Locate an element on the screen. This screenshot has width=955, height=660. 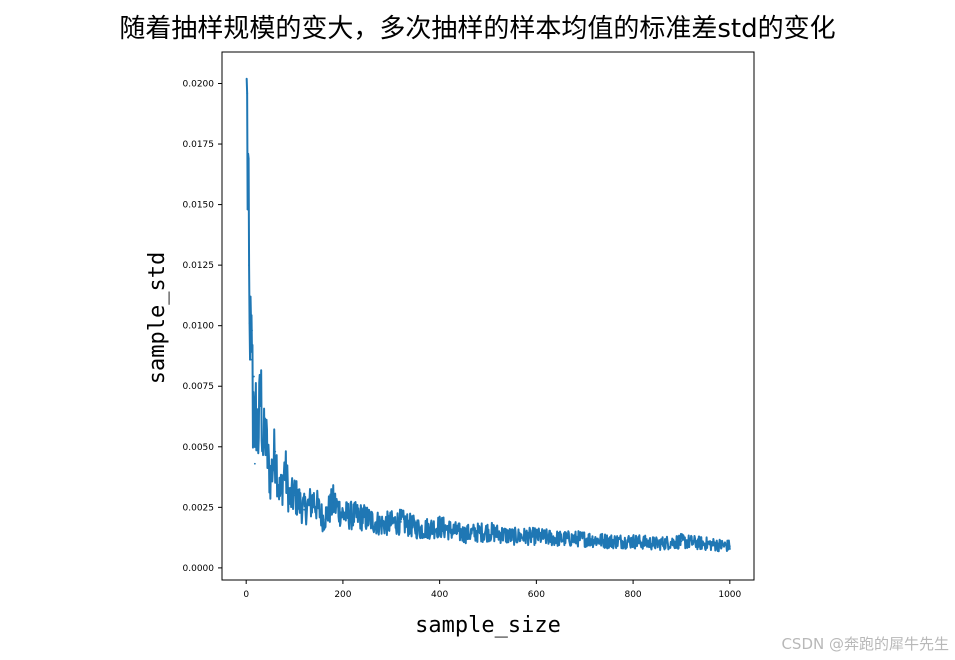
x-tick-label: 600 is located at coordinates (536, 595).